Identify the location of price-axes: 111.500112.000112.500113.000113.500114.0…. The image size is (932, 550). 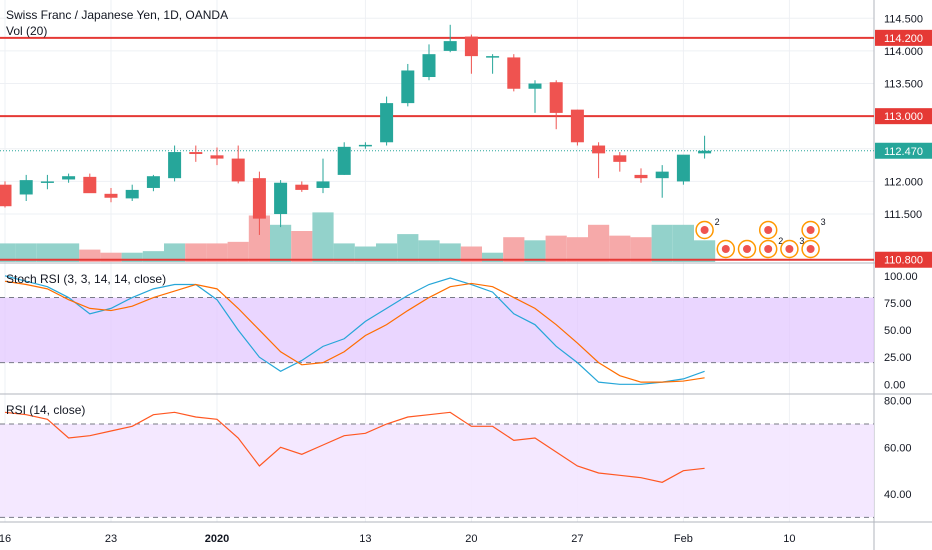
(903, 257).